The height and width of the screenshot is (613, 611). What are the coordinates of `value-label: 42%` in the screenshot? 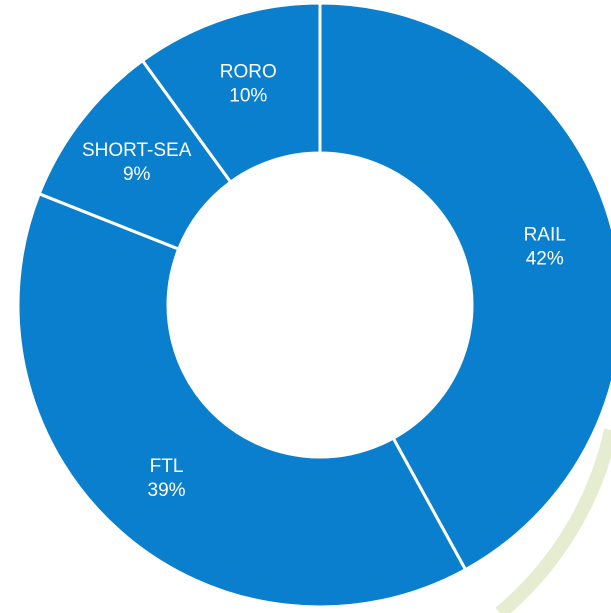 It's located at (545, 258).